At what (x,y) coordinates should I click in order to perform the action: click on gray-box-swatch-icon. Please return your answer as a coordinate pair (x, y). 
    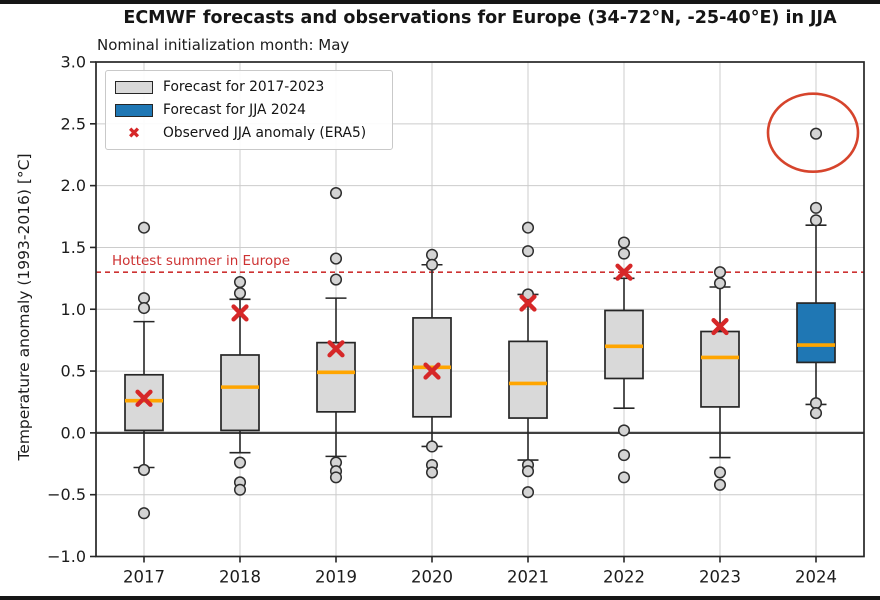
    Looking at the image, I should click on (134, 87).